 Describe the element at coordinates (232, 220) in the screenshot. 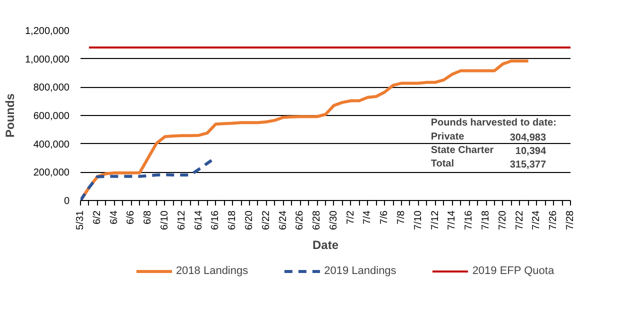

I see `x-tick-label: 6/18` at that location.